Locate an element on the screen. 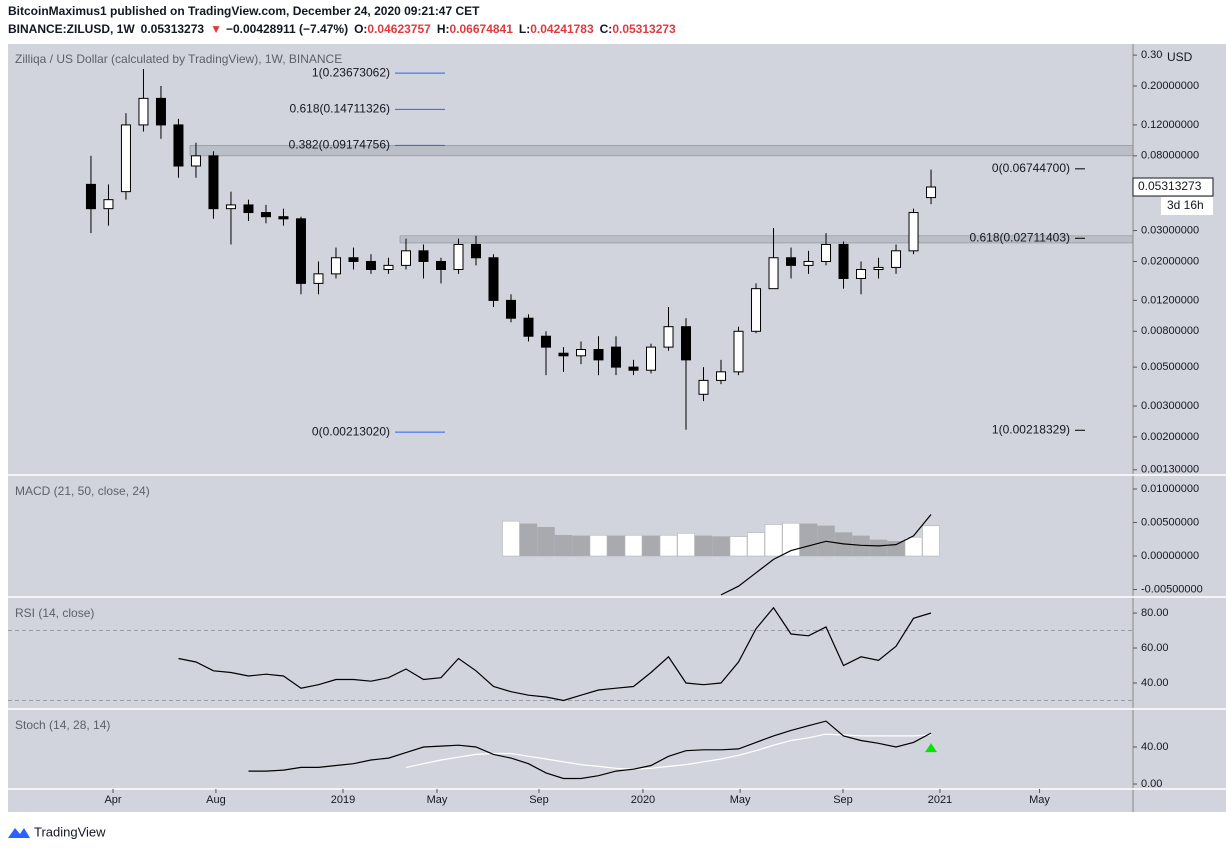  y-tick-label: 0.01200000 is located at coordinates (1170, 300).